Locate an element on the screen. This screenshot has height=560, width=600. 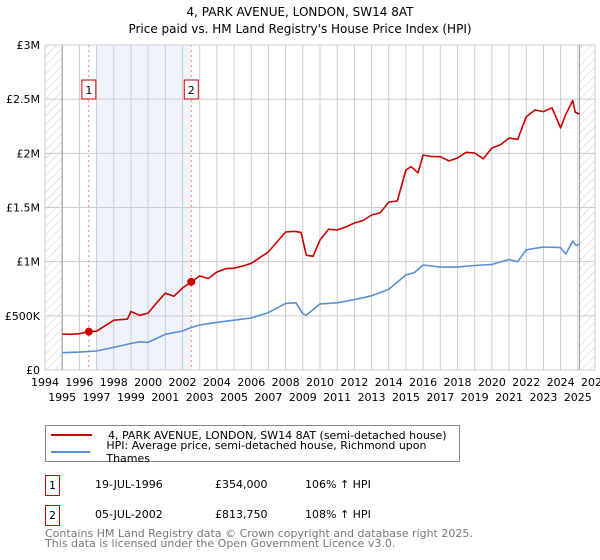
x-tick-label: 2006 is located at coordinates (251, 382).